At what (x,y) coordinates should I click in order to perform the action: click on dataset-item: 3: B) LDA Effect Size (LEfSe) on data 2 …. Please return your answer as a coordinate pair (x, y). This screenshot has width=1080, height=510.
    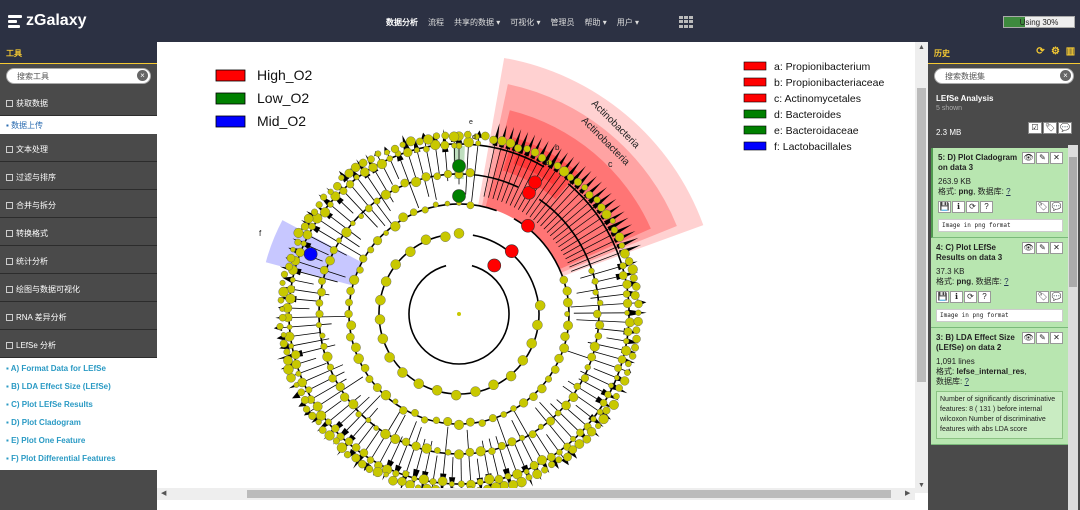
    Looking at the image, I should click on (999, 386).